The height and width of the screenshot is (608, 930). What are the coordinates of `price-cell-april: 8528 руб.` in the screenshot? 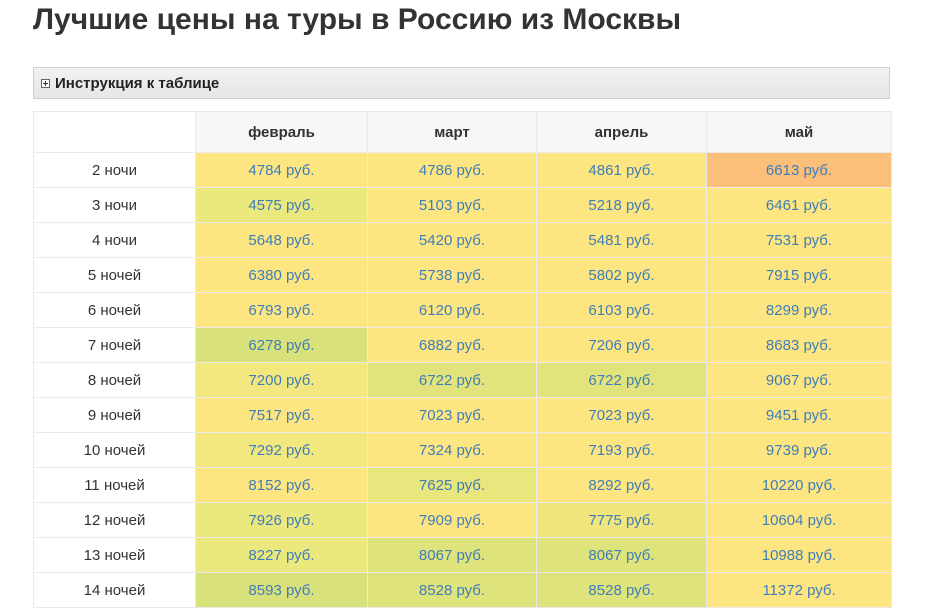 It's located at (621, 590).